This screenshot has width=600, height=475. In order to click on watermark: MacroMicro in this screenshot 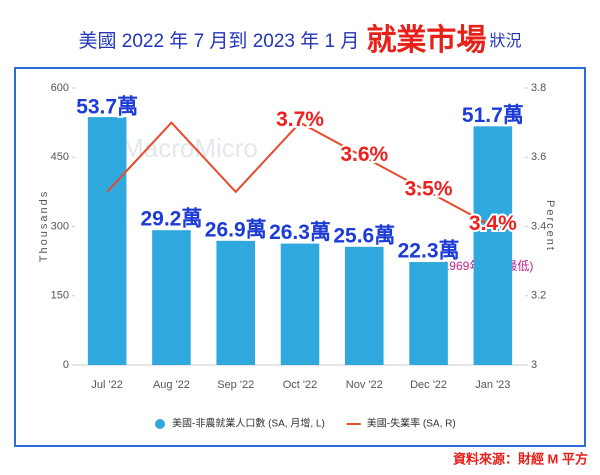, I will do `click(190, 148)`.